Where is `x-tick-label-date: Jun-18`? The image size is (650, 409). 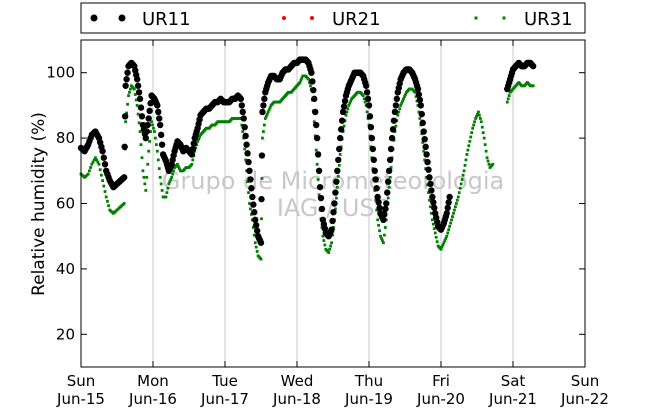 x-tick-label-date: Jun-18 is located at coordinates (296, 399).